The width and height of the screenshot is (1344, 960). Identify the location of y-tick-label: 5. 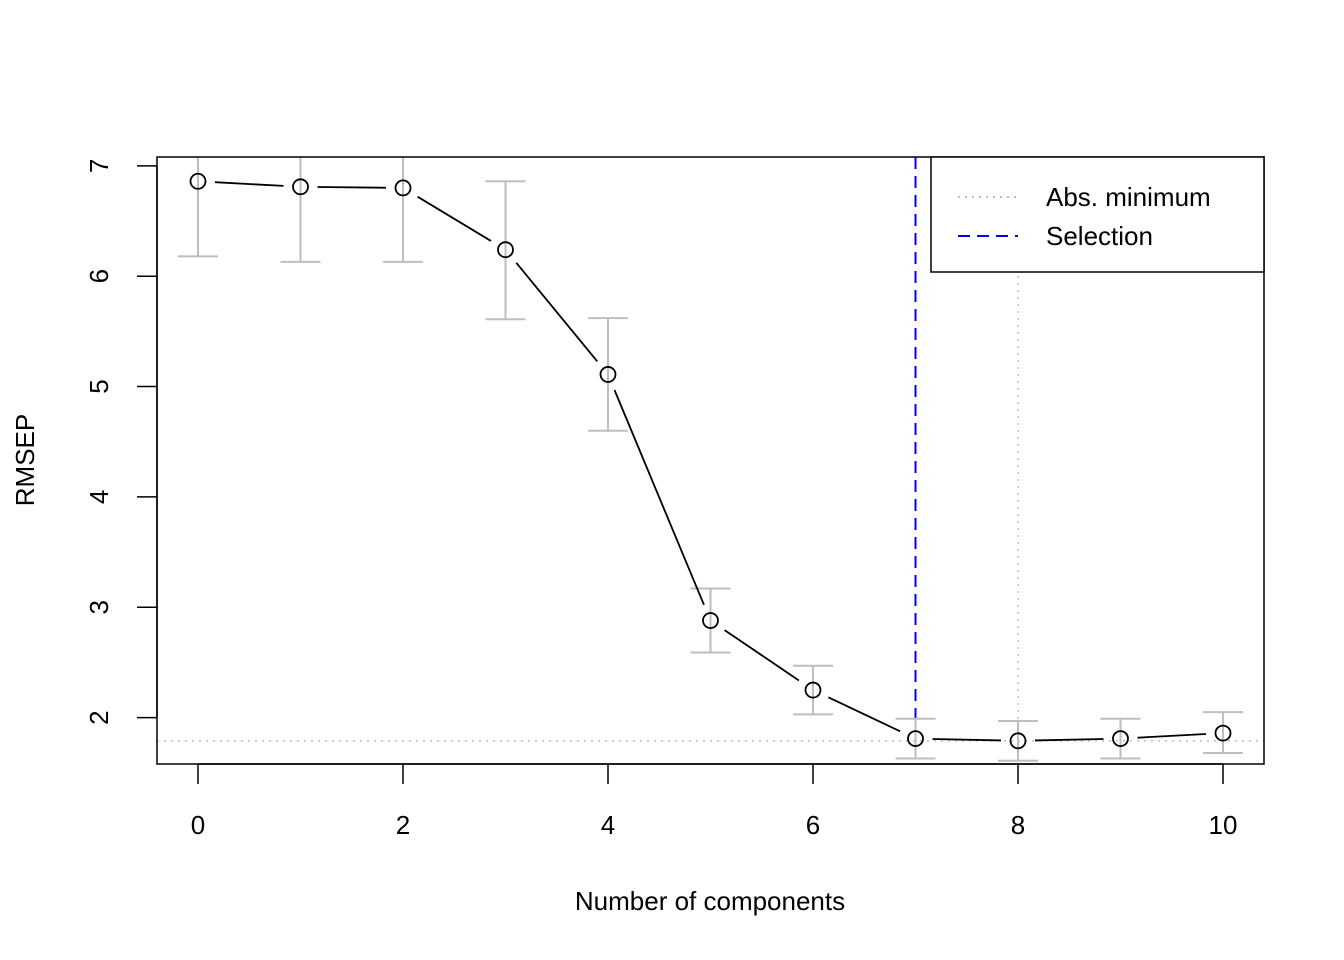
(99, 386).